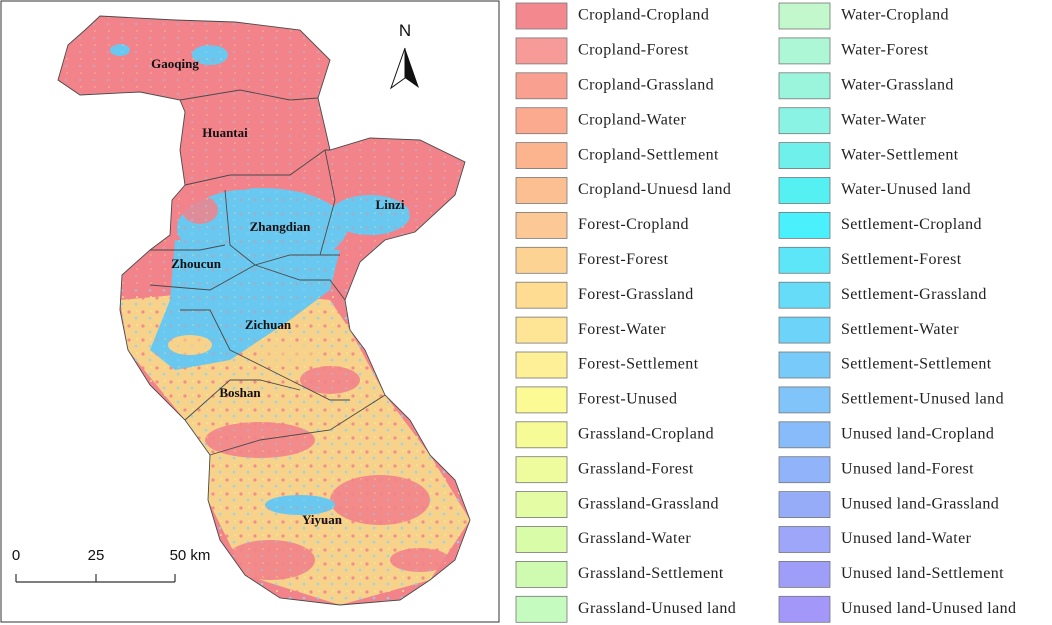 Image resolution: width=1052 pixels, height=625 pixels. I want to click on legend-item: Grassland-Forest, so click(604, 470).